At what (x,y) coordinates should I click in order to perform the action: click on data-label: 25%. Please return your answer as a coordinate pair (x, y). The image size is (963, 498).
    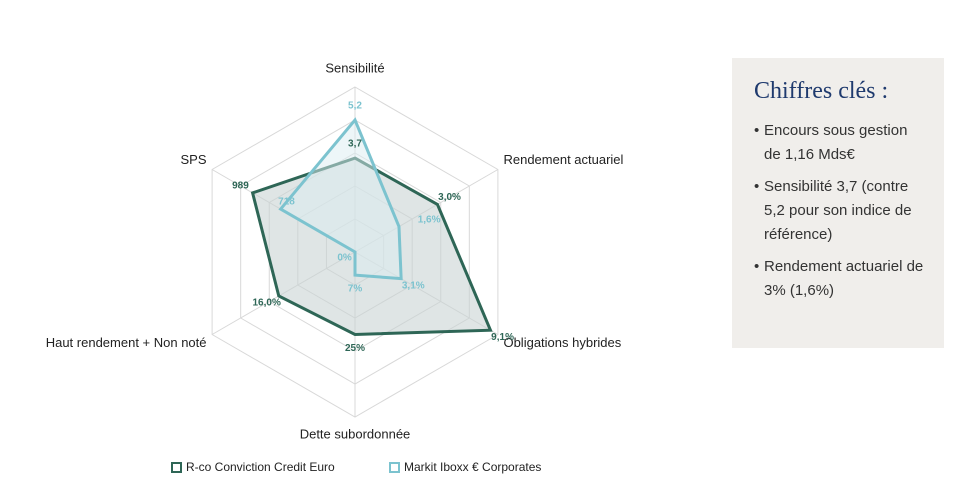
    Looking at the image, I should click on (355, 348).